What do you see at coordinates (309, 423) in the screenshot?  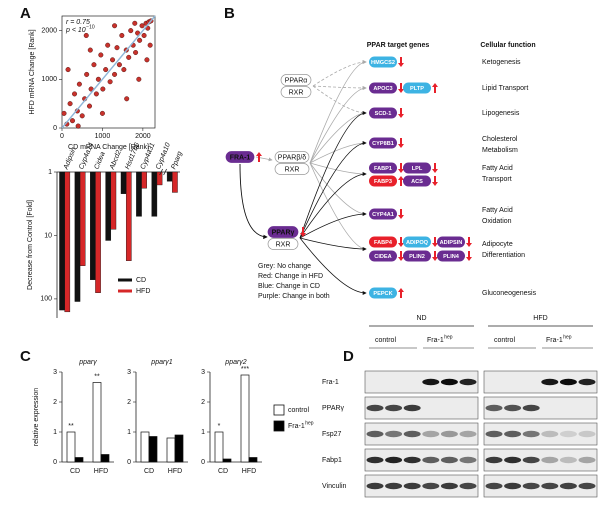 I see `legend-label-sup: hep` at bounding box center [309, 423].